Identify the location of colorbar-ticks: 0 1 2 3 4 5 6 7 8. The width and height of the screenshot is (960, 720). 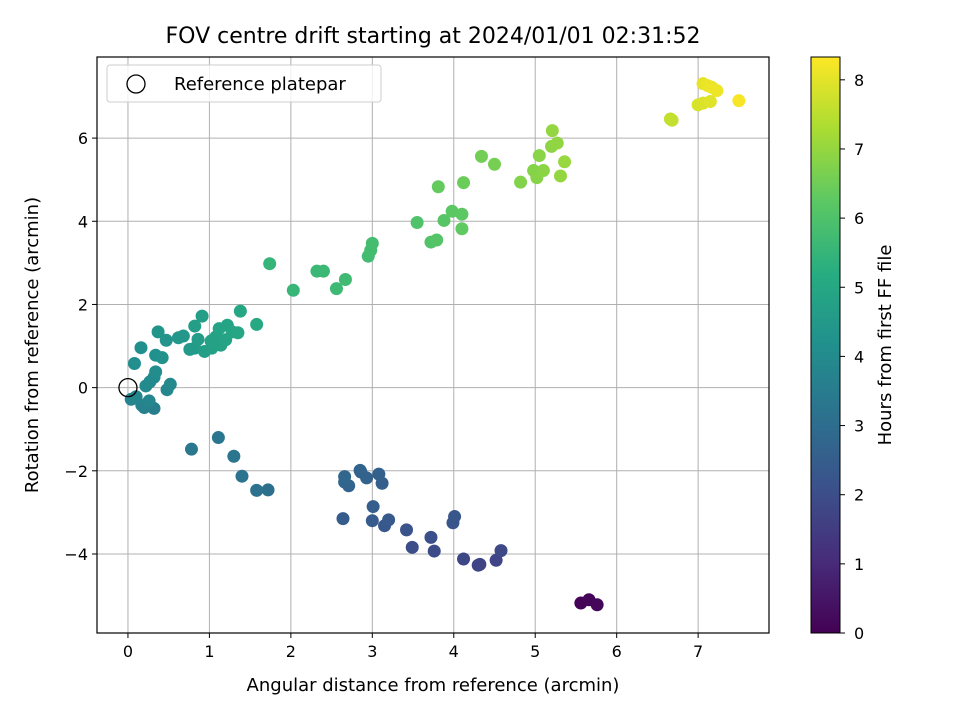
(852, 357).